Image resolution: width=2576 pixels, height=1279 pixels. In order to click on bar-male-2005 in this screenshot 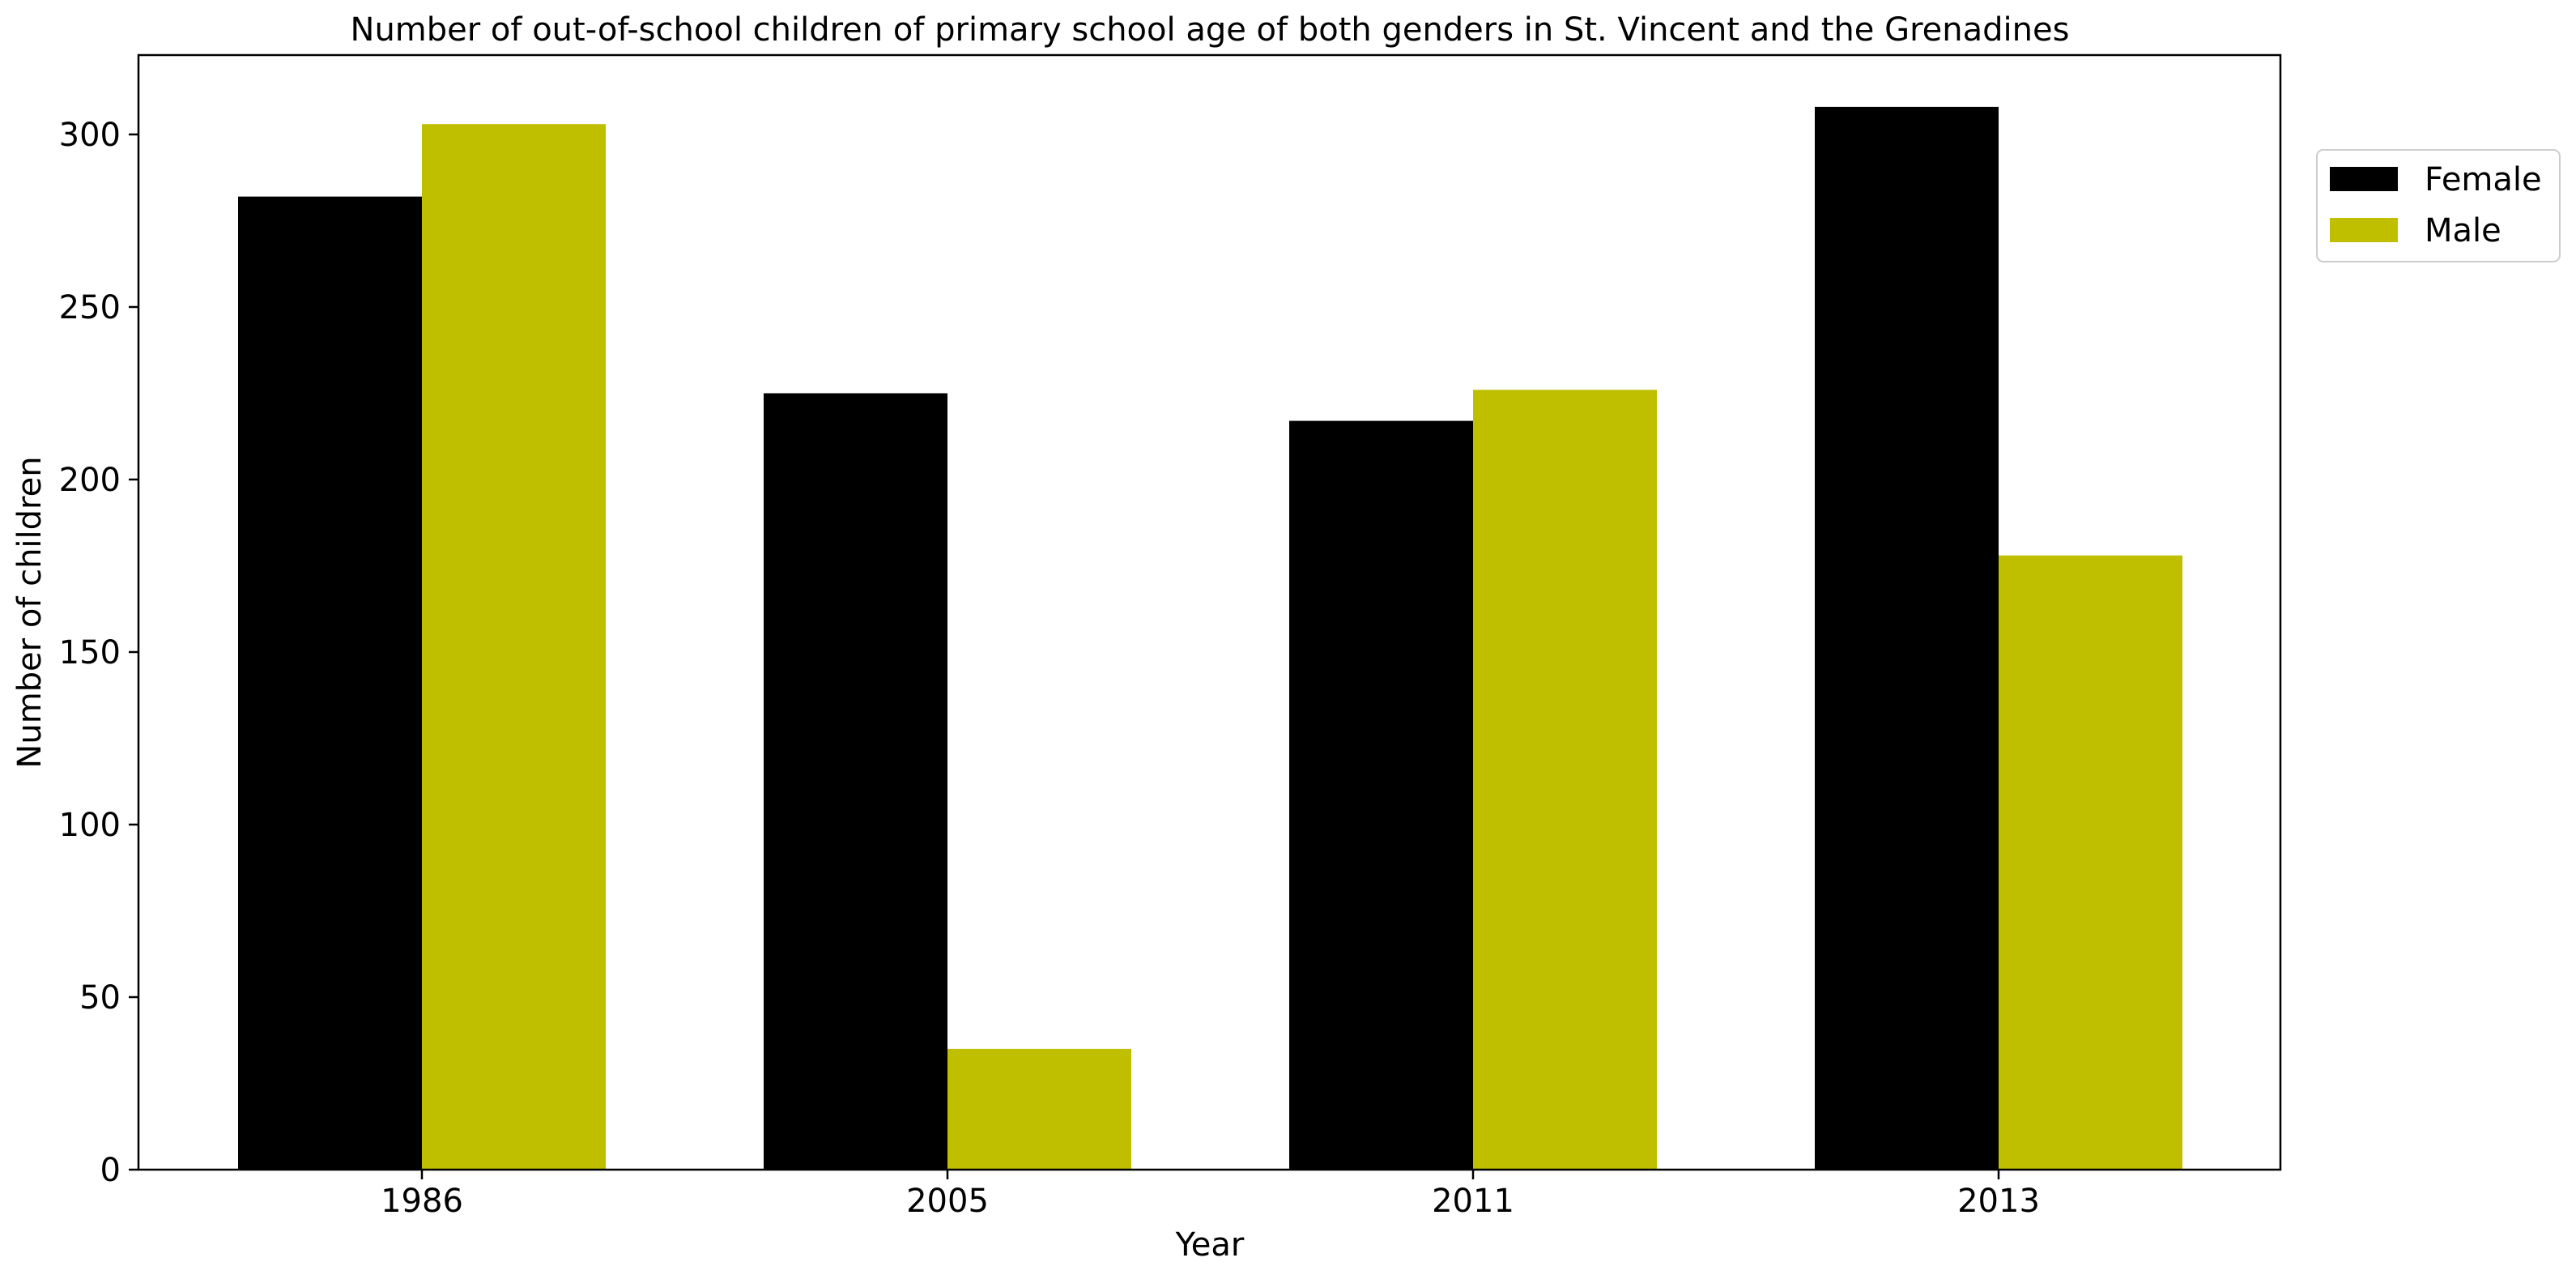, I will do `click(1039, 1109)`.